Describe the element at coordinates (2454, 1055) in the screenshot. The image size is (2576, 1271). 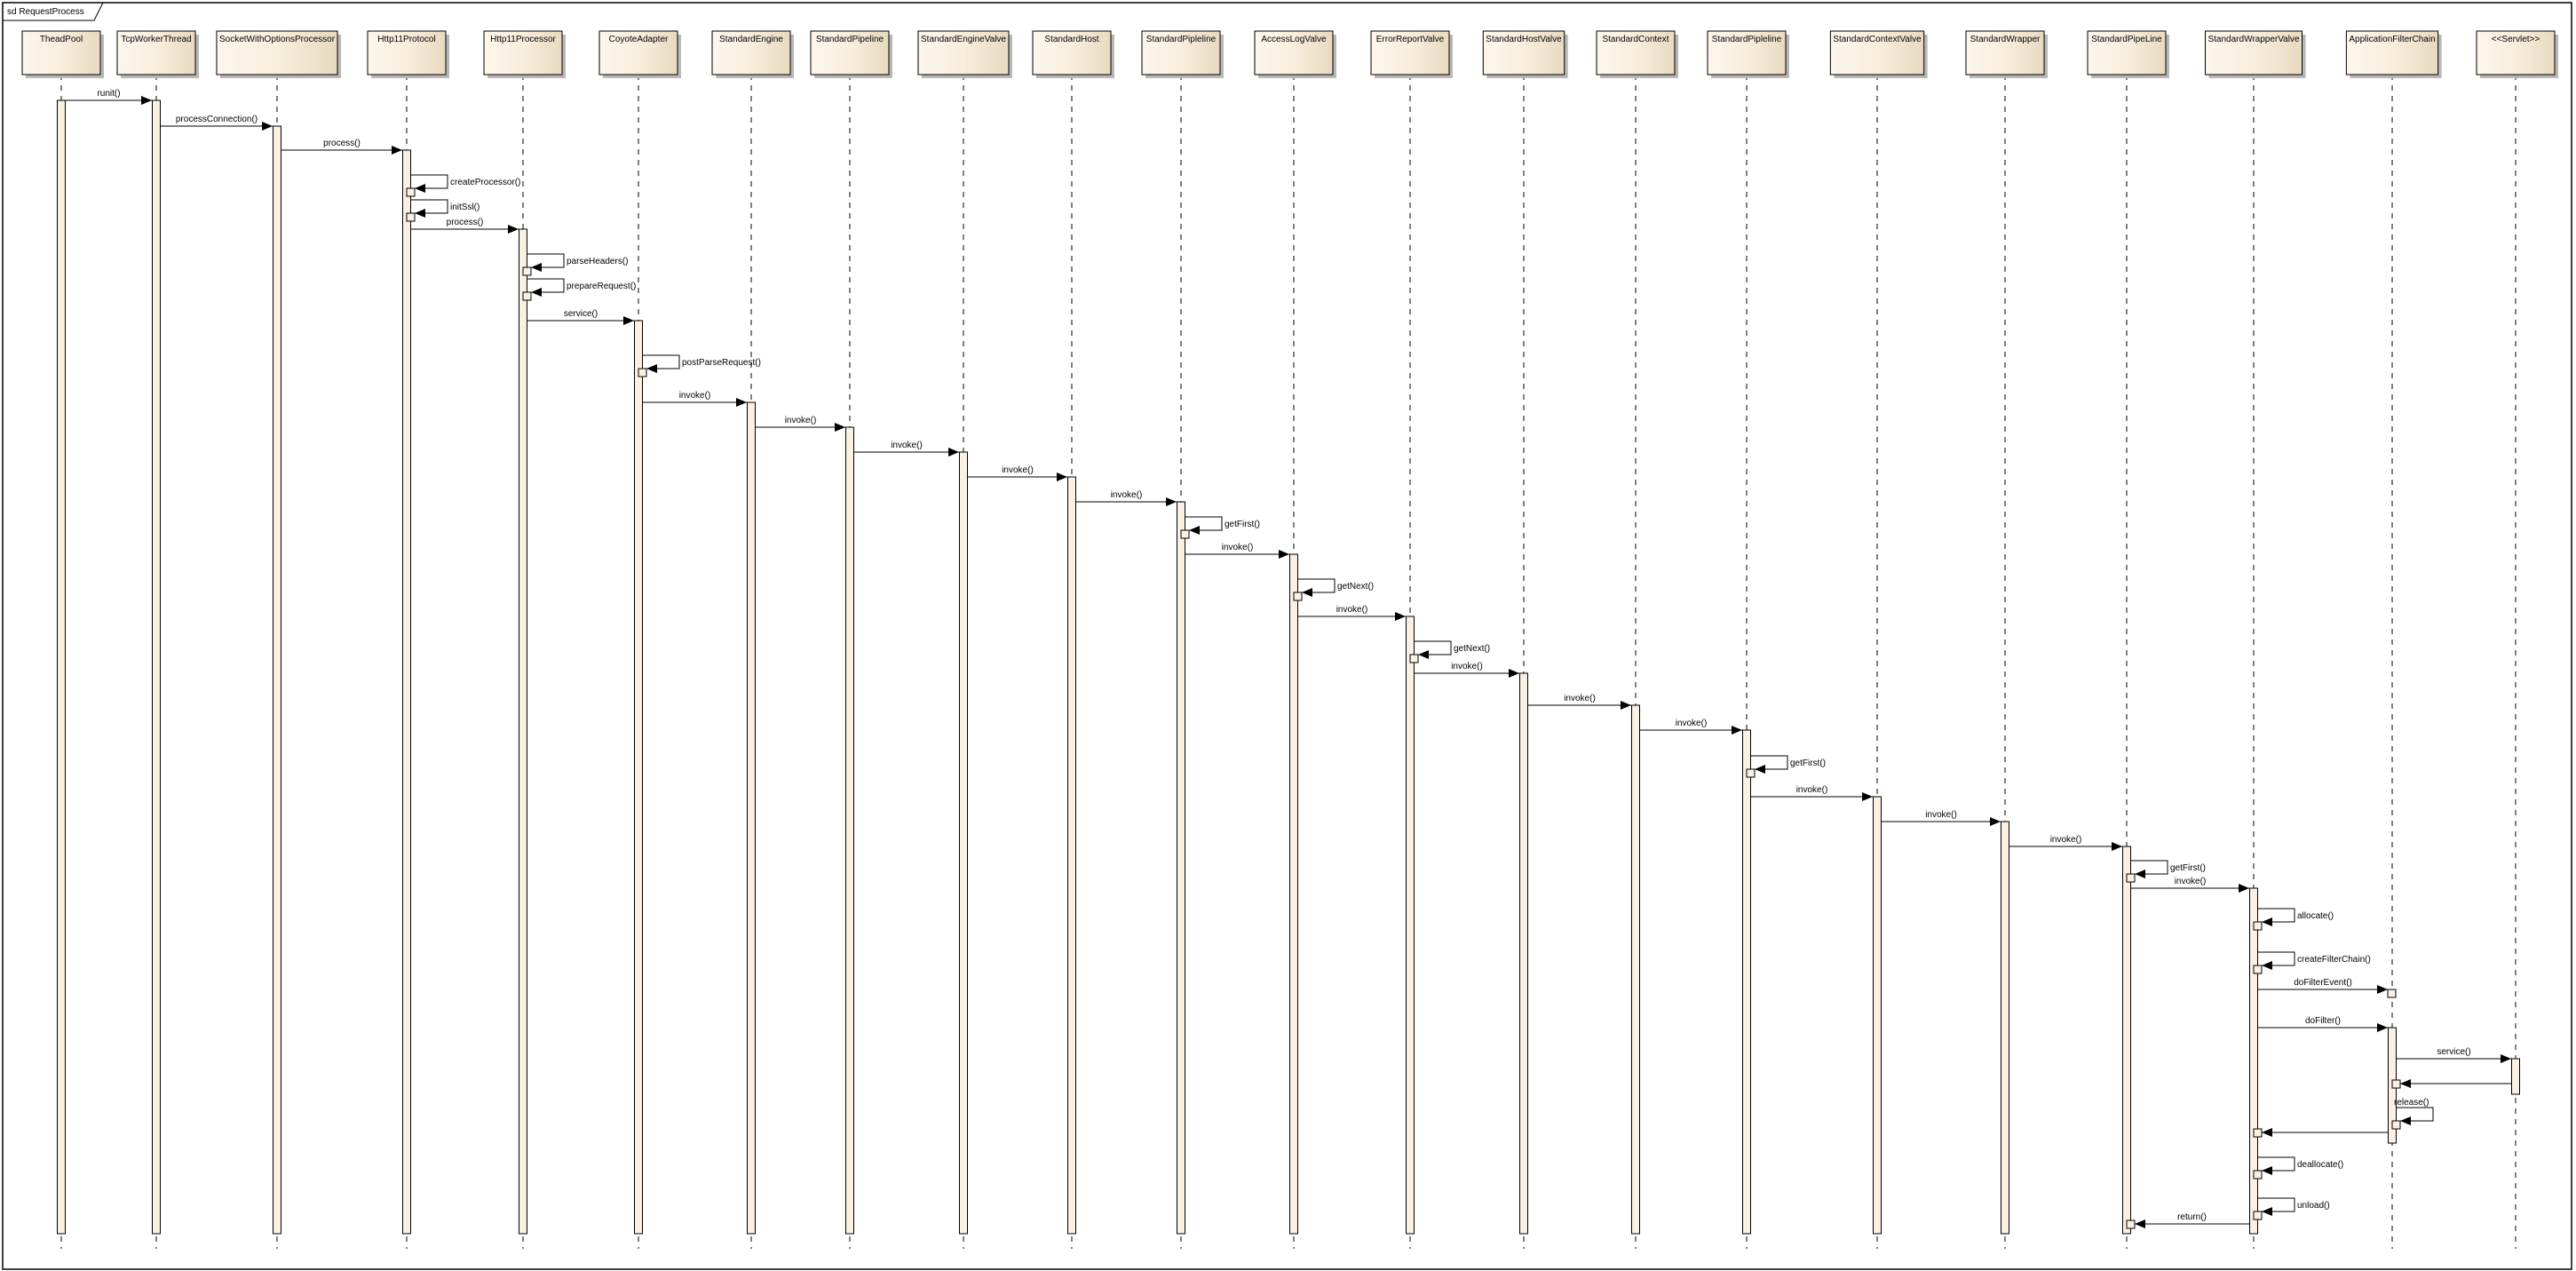
I see `message-call: service()` at that location.